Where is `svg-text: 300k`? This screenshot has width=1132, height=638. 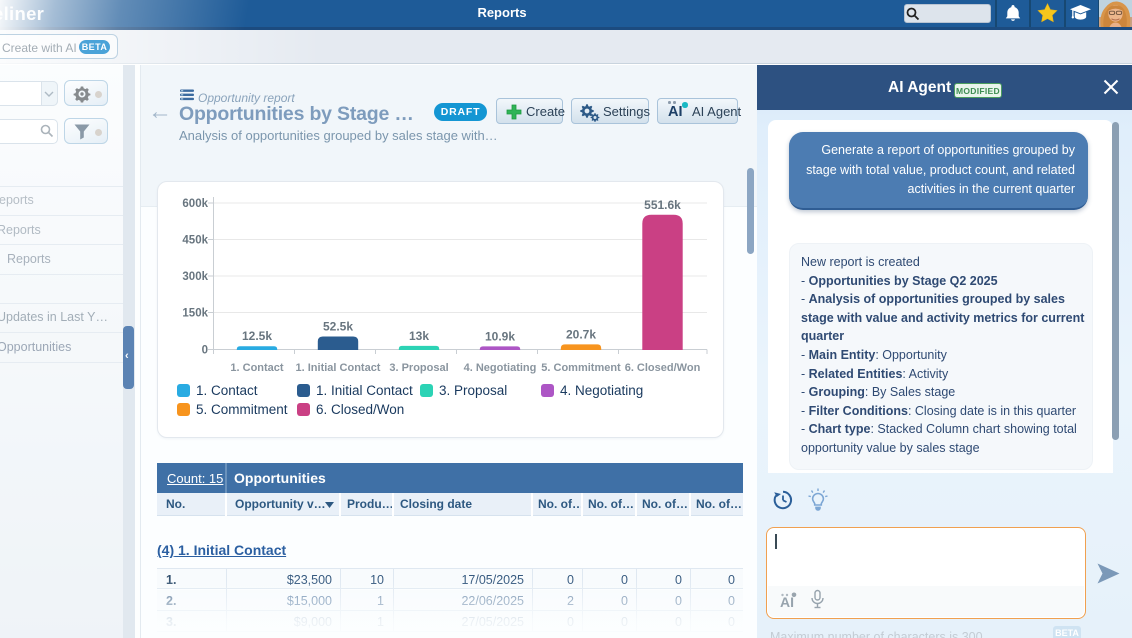
svg-text: 300k is located at coordinates (195, 277).